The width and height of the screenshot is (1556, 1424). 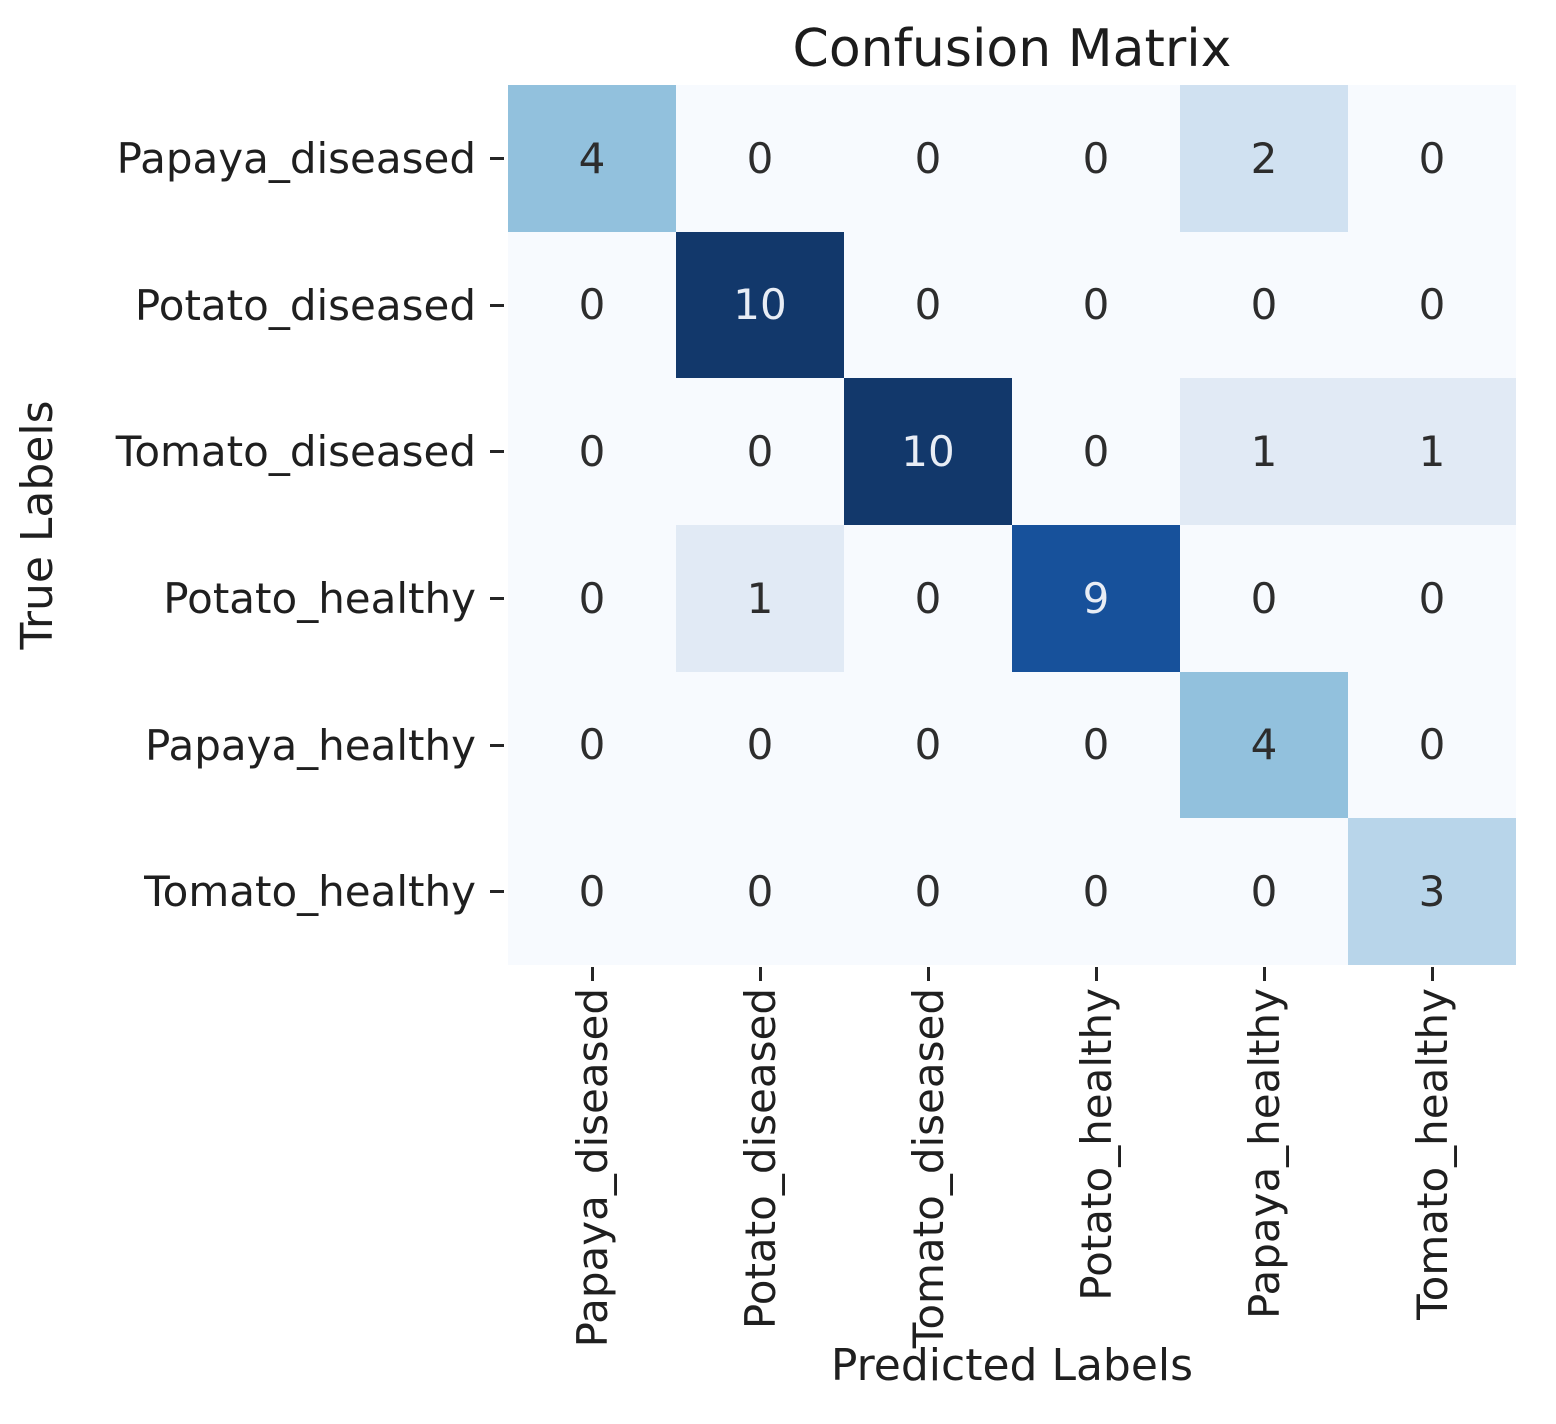 I want to click on y-tick-label: Papaya_diseased, so click(x=296, y=158).